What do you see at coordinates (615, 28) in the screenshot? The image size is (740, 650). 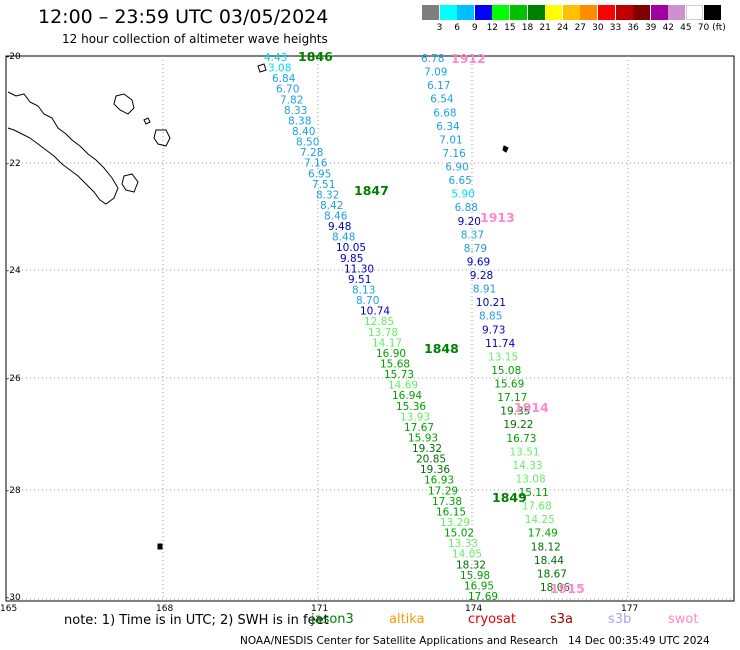 I see `legend-level: 33` at bounding box center [615, 28].